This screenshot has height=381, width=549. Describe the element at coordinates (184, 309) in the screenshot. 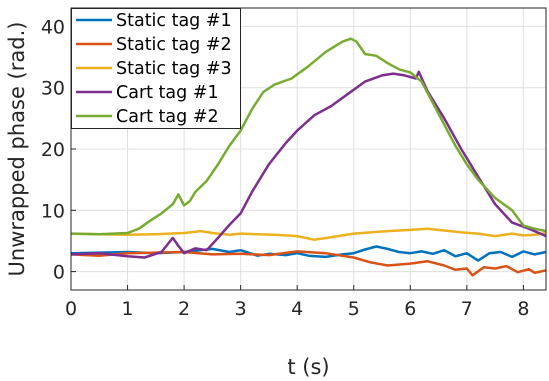

I see `x-tick-label: 2` at that location.